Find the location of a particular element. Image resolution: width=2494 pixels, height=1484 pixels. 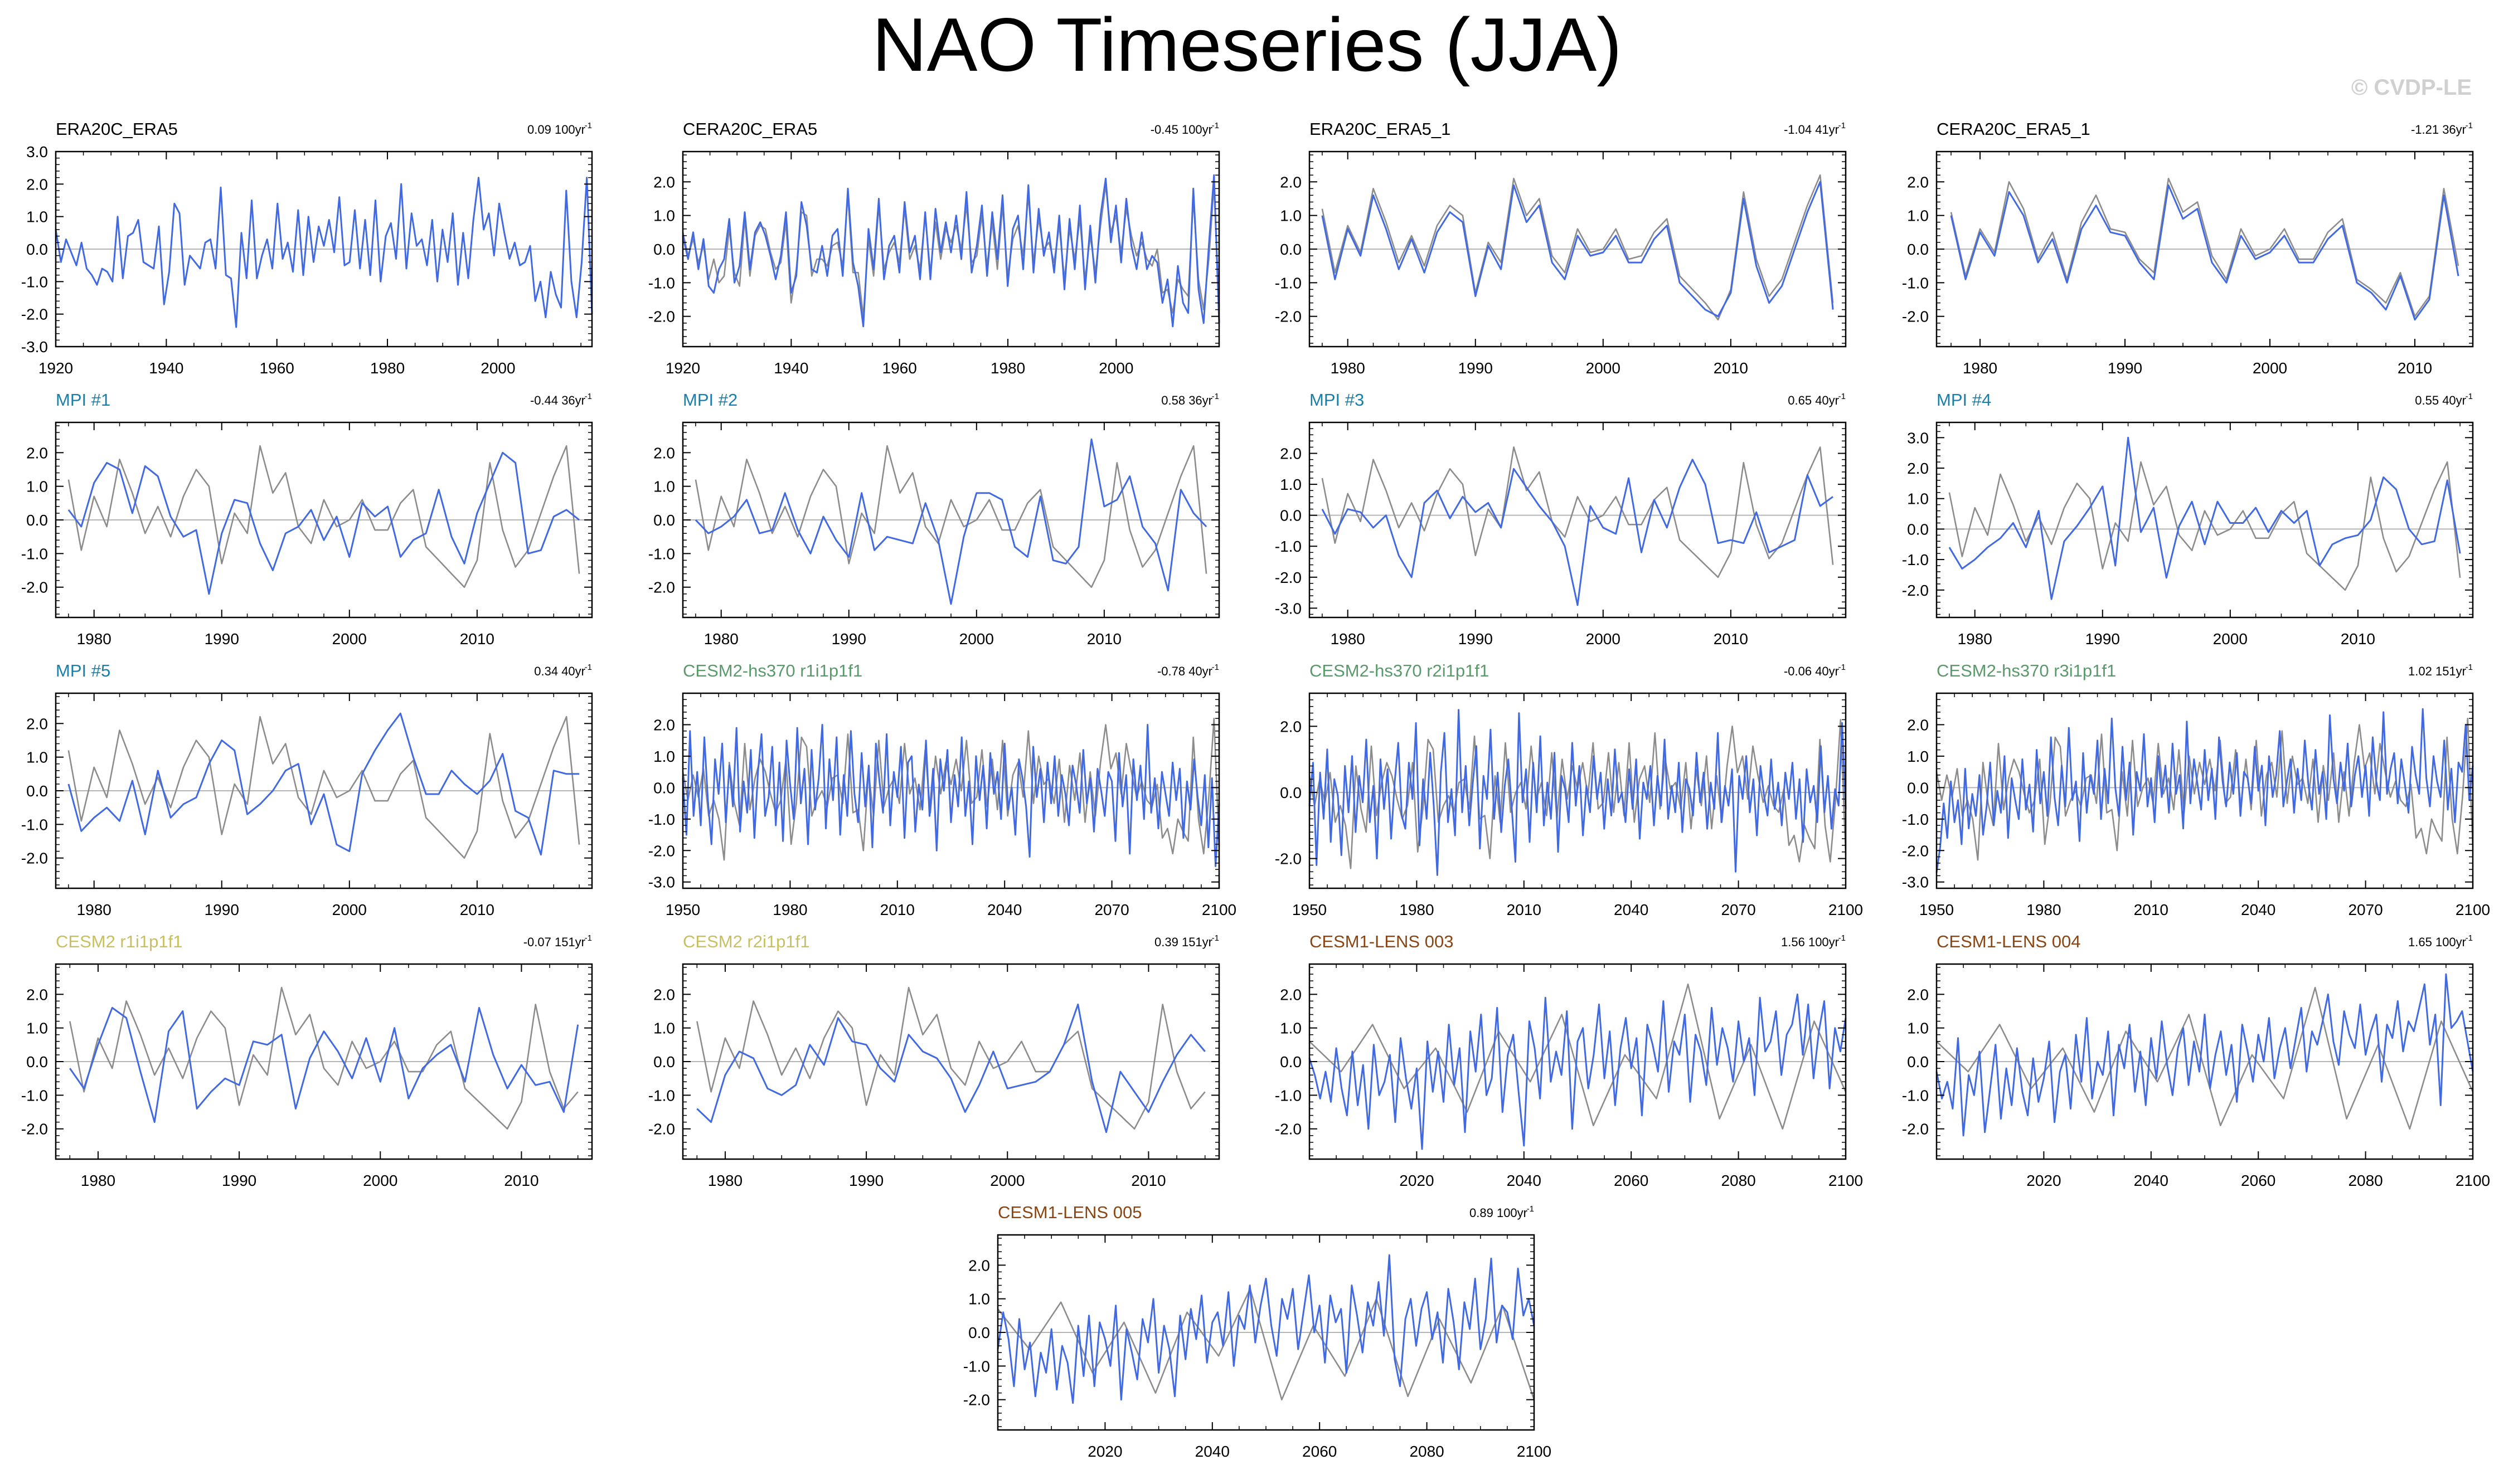

trend-label: -1.21 36yr is located at coordinates (2438, 130).